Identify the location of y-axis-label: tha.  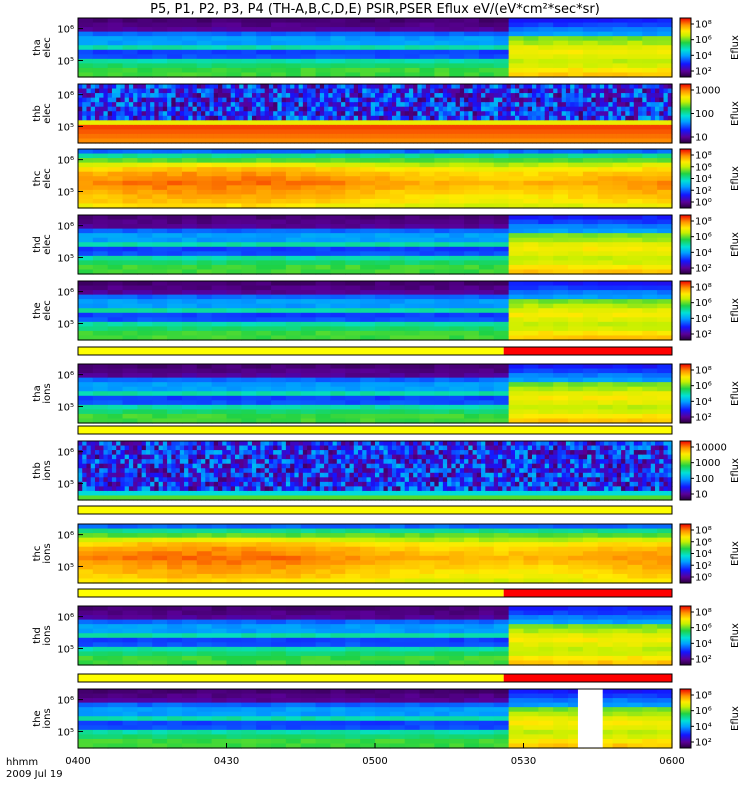
(37, 47).